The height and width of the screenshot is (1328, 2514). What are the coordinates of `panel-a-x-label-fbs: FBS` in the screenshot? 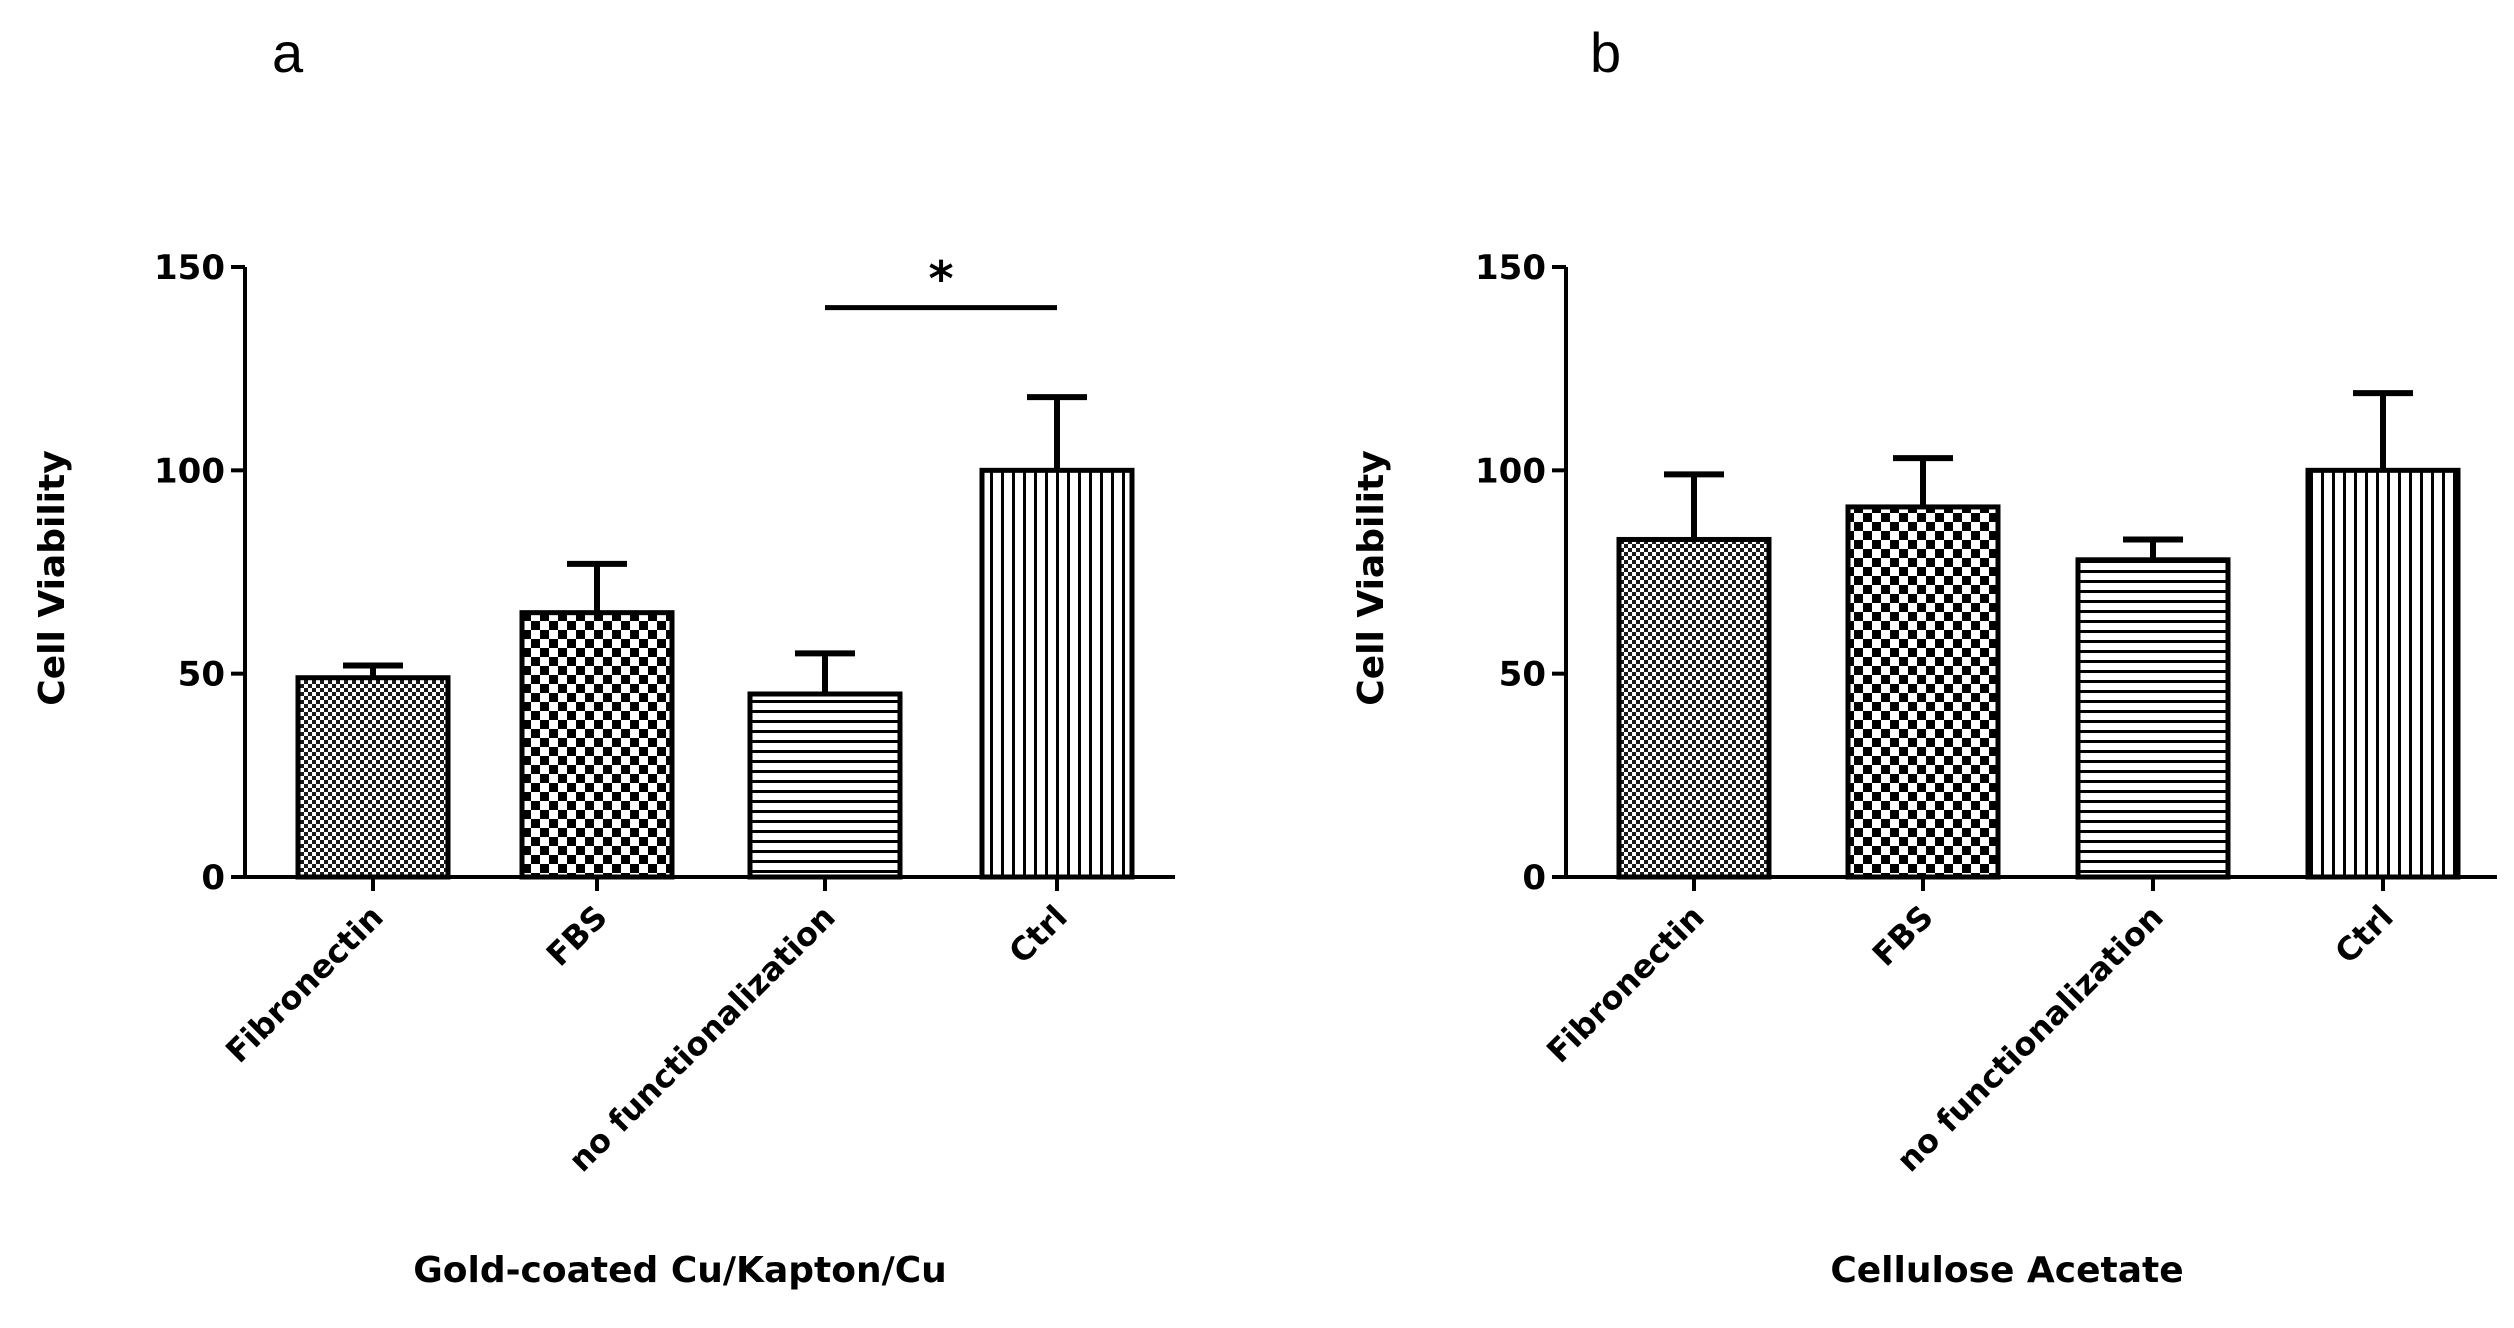 It's located at (577, 936).